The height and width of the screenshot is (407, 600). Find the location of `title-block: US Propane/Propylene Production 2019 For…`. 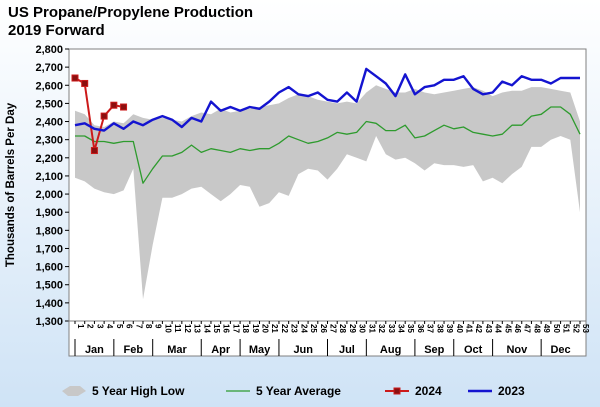

title-block: US Propane/Propylene Production 2019 For… is located at coordinates (130, 22).